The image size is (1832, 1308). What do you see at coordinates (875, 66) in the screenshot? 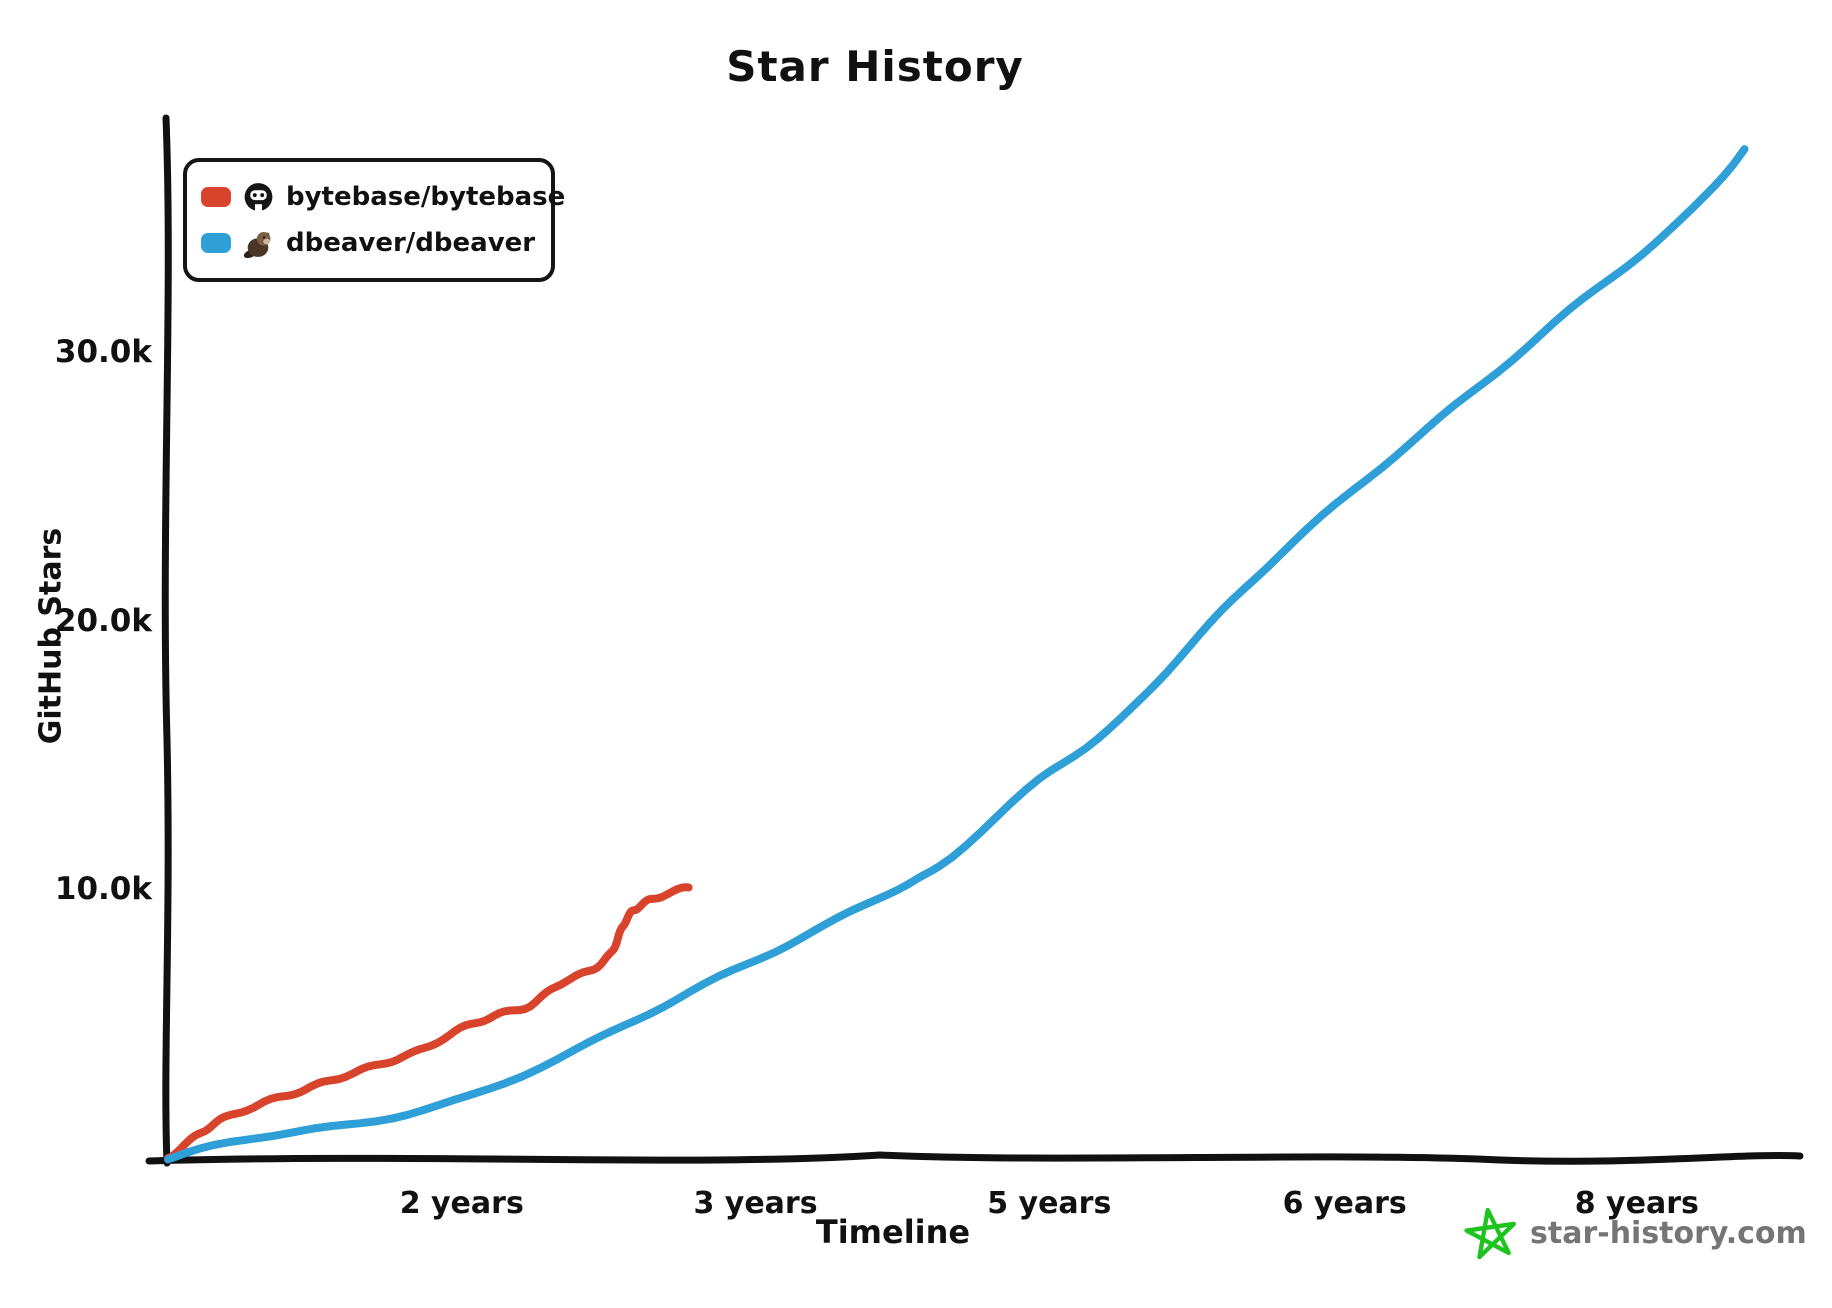
I see `chart-title: Star History` at bounding box center [875, 66].